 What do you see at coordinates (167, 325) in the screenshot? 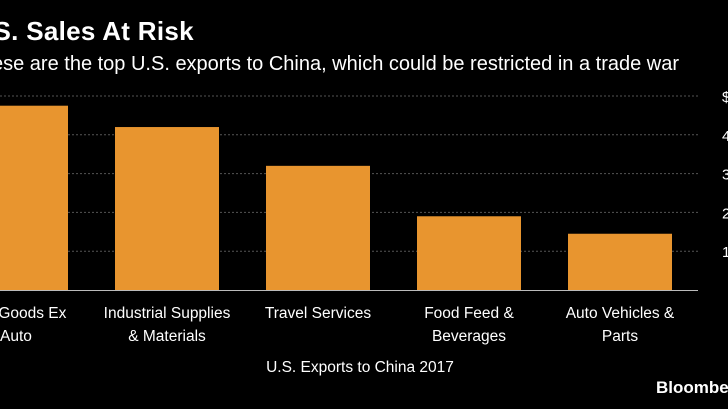
I see `category-label: Industrial Supplies & Materials` at bounding box center [167, 325].